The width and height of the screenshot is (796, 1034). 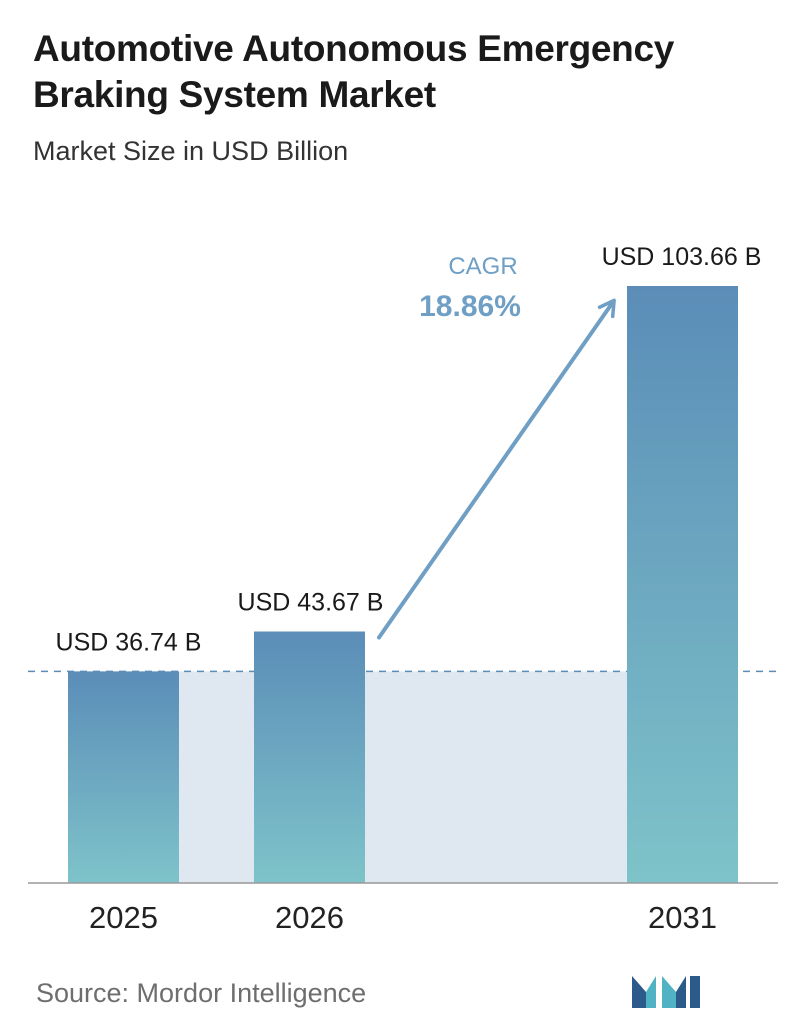 What do you see at coordinates (191, 151) in the screenshot?
I see `chart-subtitle: Market Size in USD Billion` at bounding box center [191, 151].